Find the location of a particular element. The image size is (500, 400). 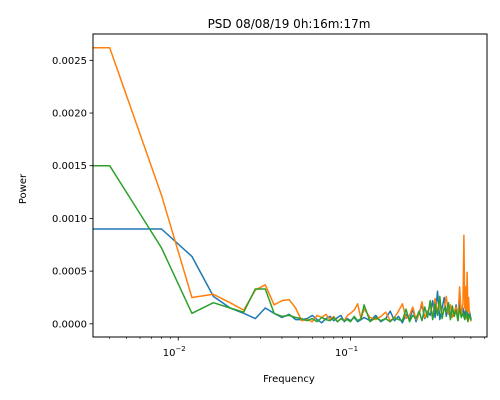

x-tick-label-exponent: −1 is located at coordinates (353, 349).